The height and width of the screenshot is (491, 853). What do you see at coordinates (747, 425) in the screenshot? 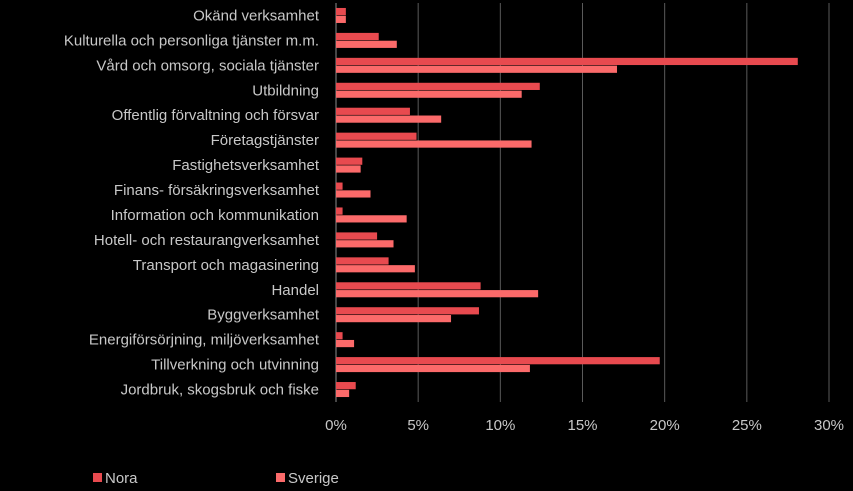
I see `x-tick-label: 25%` at bounding box center [747, 425].